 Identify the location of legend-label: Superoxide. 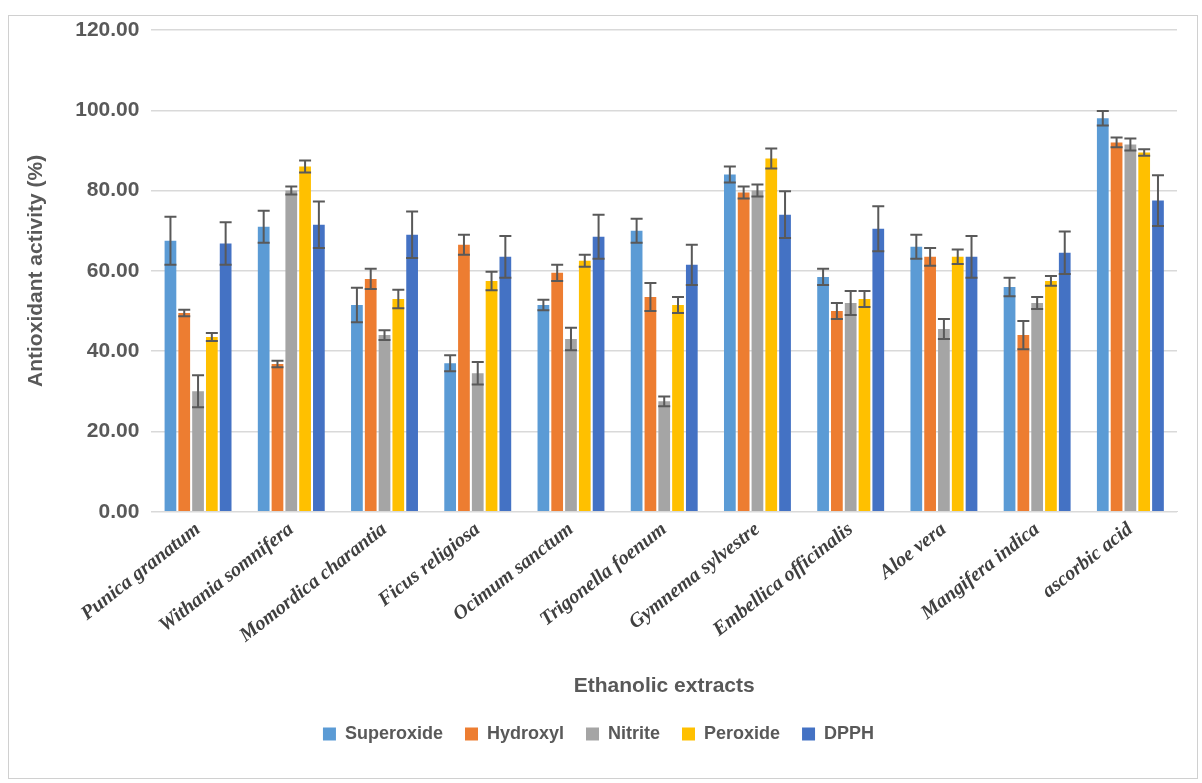
(393, 732).